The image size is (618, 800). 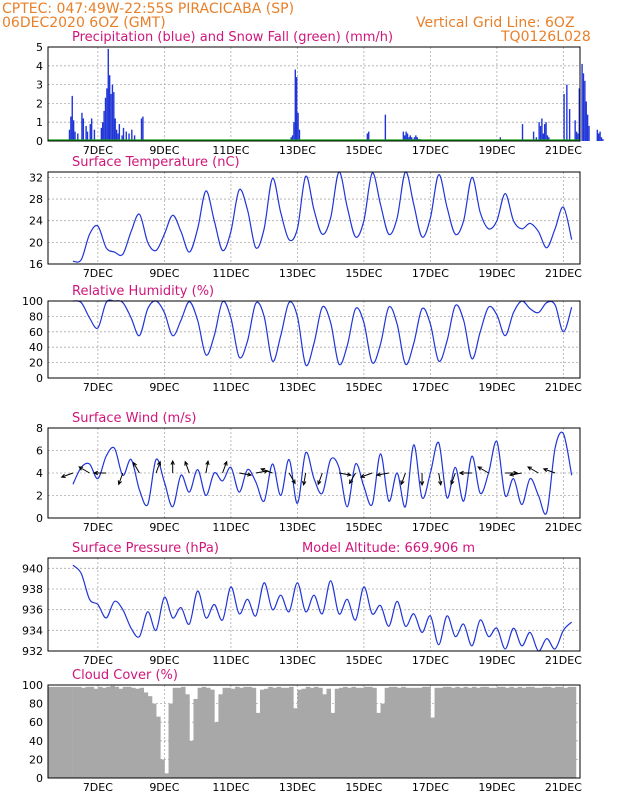 I want to click on y-tick-label: 934, so click(x=32, y=630).